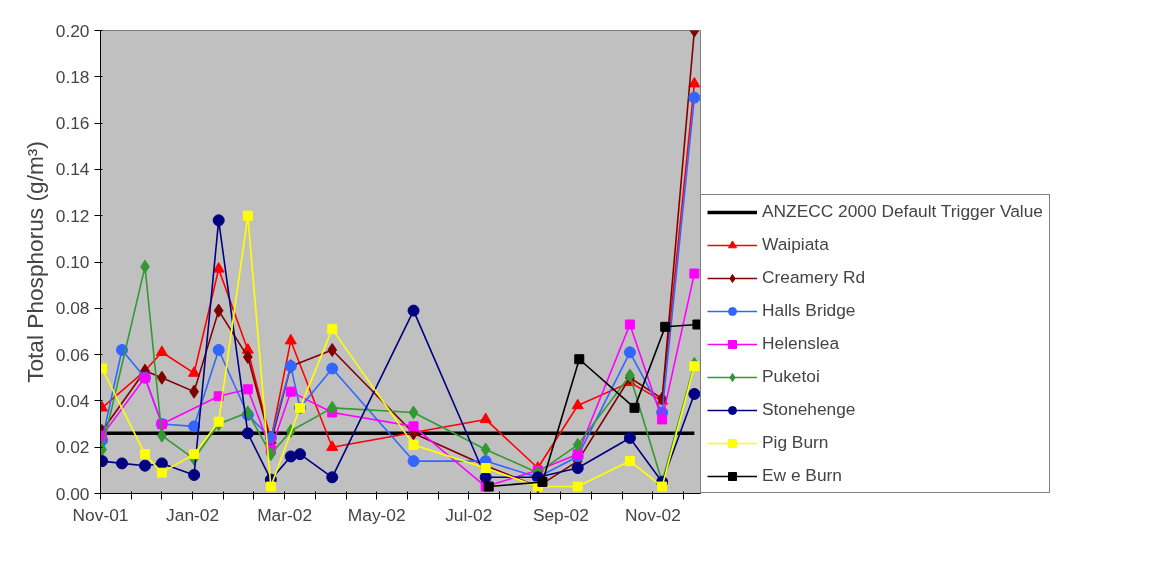  I want to click on legend-label: Helenslea, so click(801, 343).